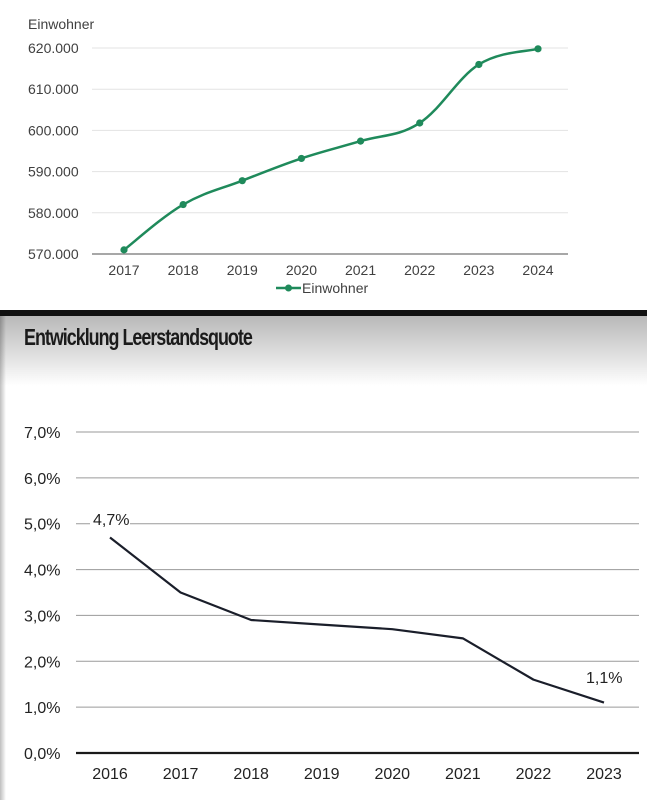 This screenshot has height=800, width=647. Describe the element at coordinates (53, 130) in the screenshot. I see `y-tick-label: 600.000` at that location.